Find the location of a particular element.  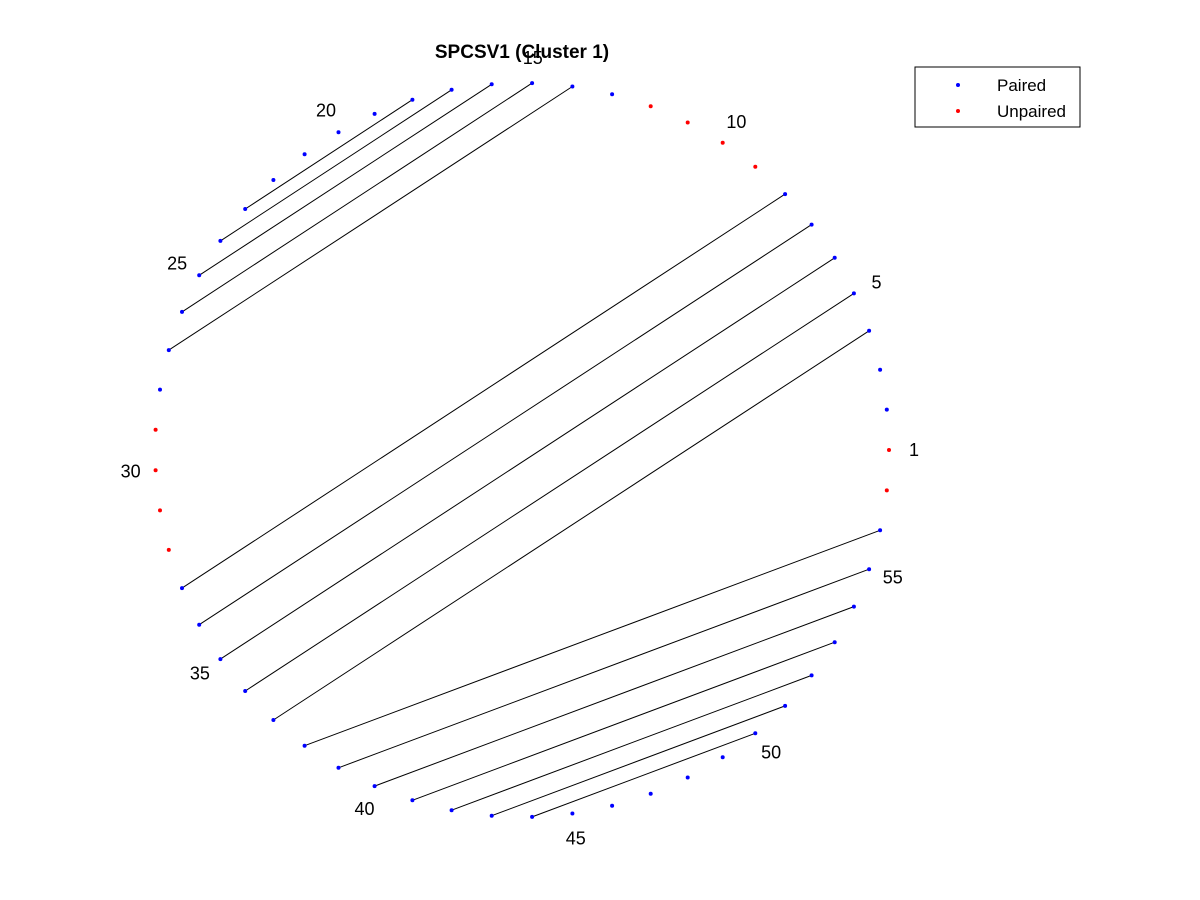

legend-label-paired: Paired is located at coordinates (1021, 85).